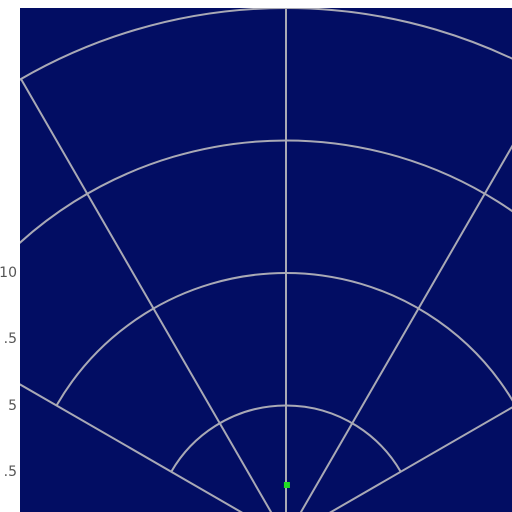 Image resolution: width=512 pixels, height=512 pixels. Describe the element at coordinates (10, 339) in the screenshot. I see `range-label-2: .5` at that location.